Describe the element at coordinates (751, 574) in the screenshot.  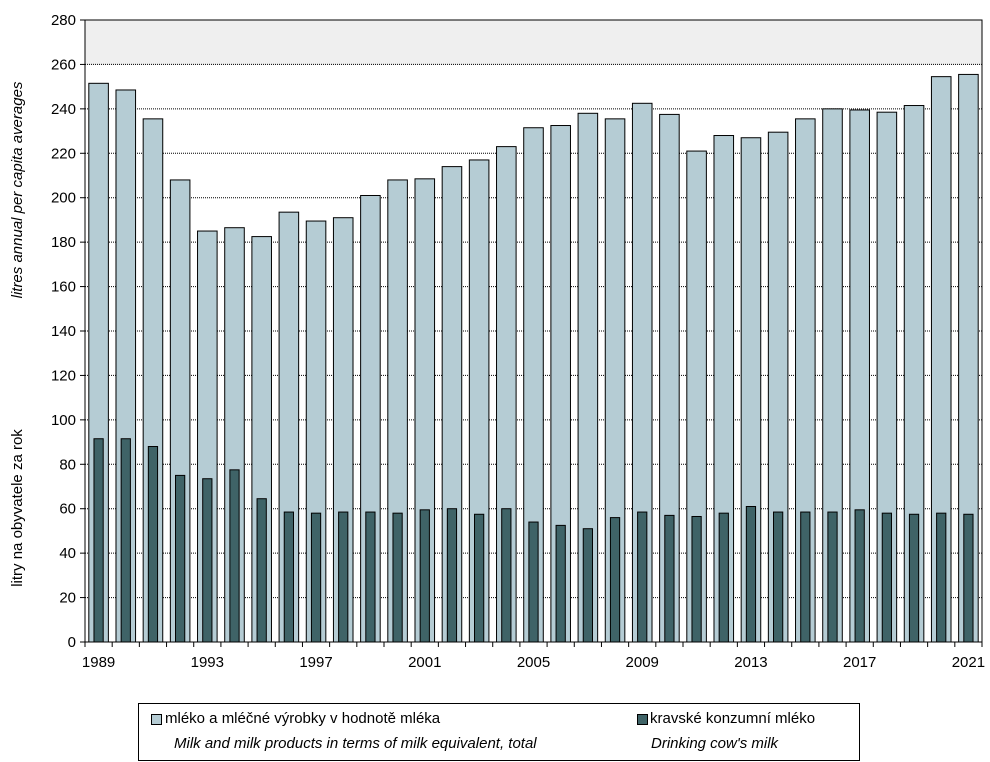
I see `bar-drinking-milk-2013` at that location.